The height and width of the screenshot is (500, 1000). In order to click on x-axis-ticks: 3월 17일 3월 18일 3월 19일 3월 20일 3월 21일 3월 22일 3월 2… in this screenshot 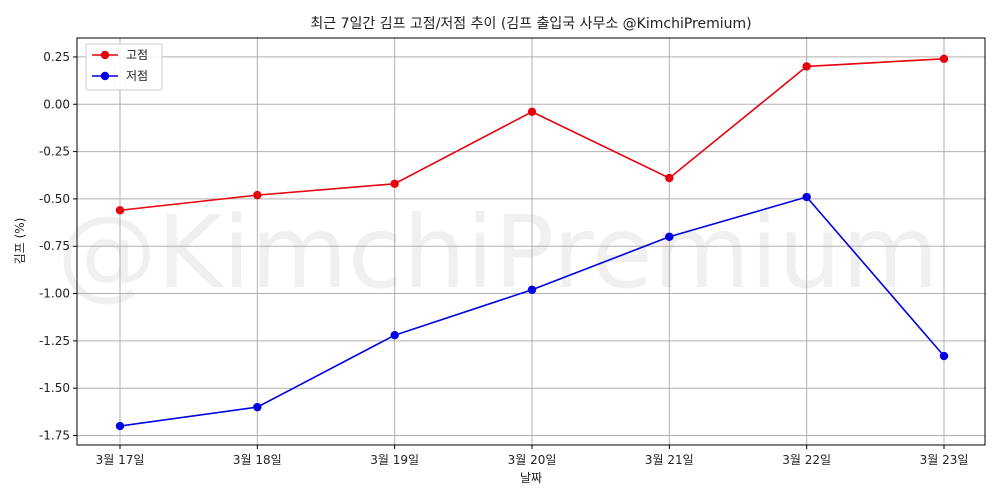, I will do `click(532, 456)`.